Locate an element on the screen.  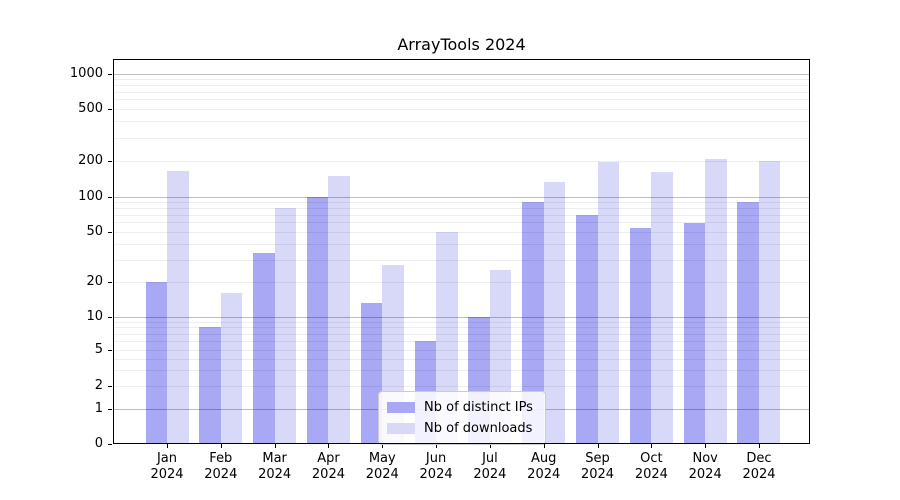
bar-distinct-ips-sep is located at coordinates (587, 329).